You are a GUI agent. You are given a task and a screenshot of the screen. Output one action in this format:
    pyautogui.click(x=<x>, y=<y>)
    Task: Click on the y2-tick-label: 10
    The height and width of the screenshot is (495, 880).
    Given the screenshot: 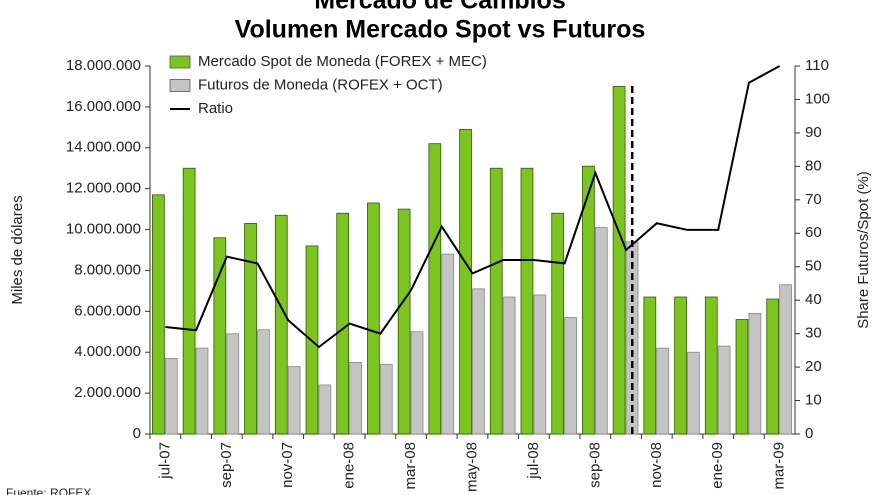 What is the action you would take?
    pyautogui.click(x=813, y=400)
    